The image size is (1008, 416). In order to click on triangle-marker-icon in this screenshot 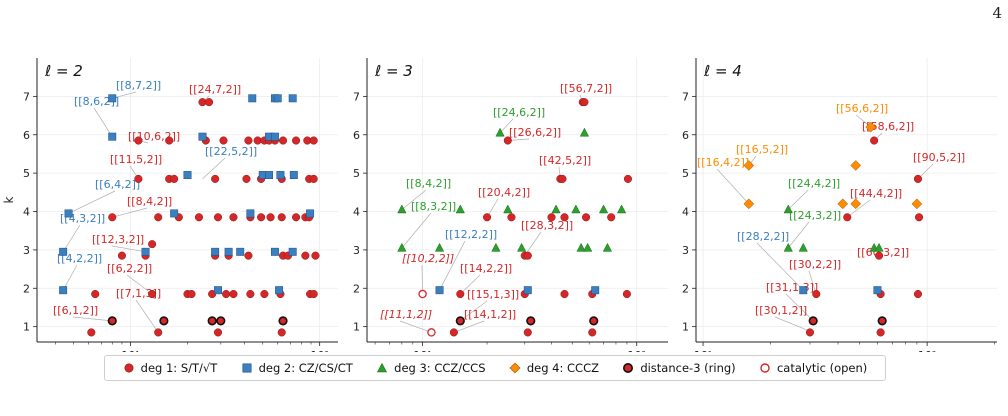, I will do `click(382, 367)`.